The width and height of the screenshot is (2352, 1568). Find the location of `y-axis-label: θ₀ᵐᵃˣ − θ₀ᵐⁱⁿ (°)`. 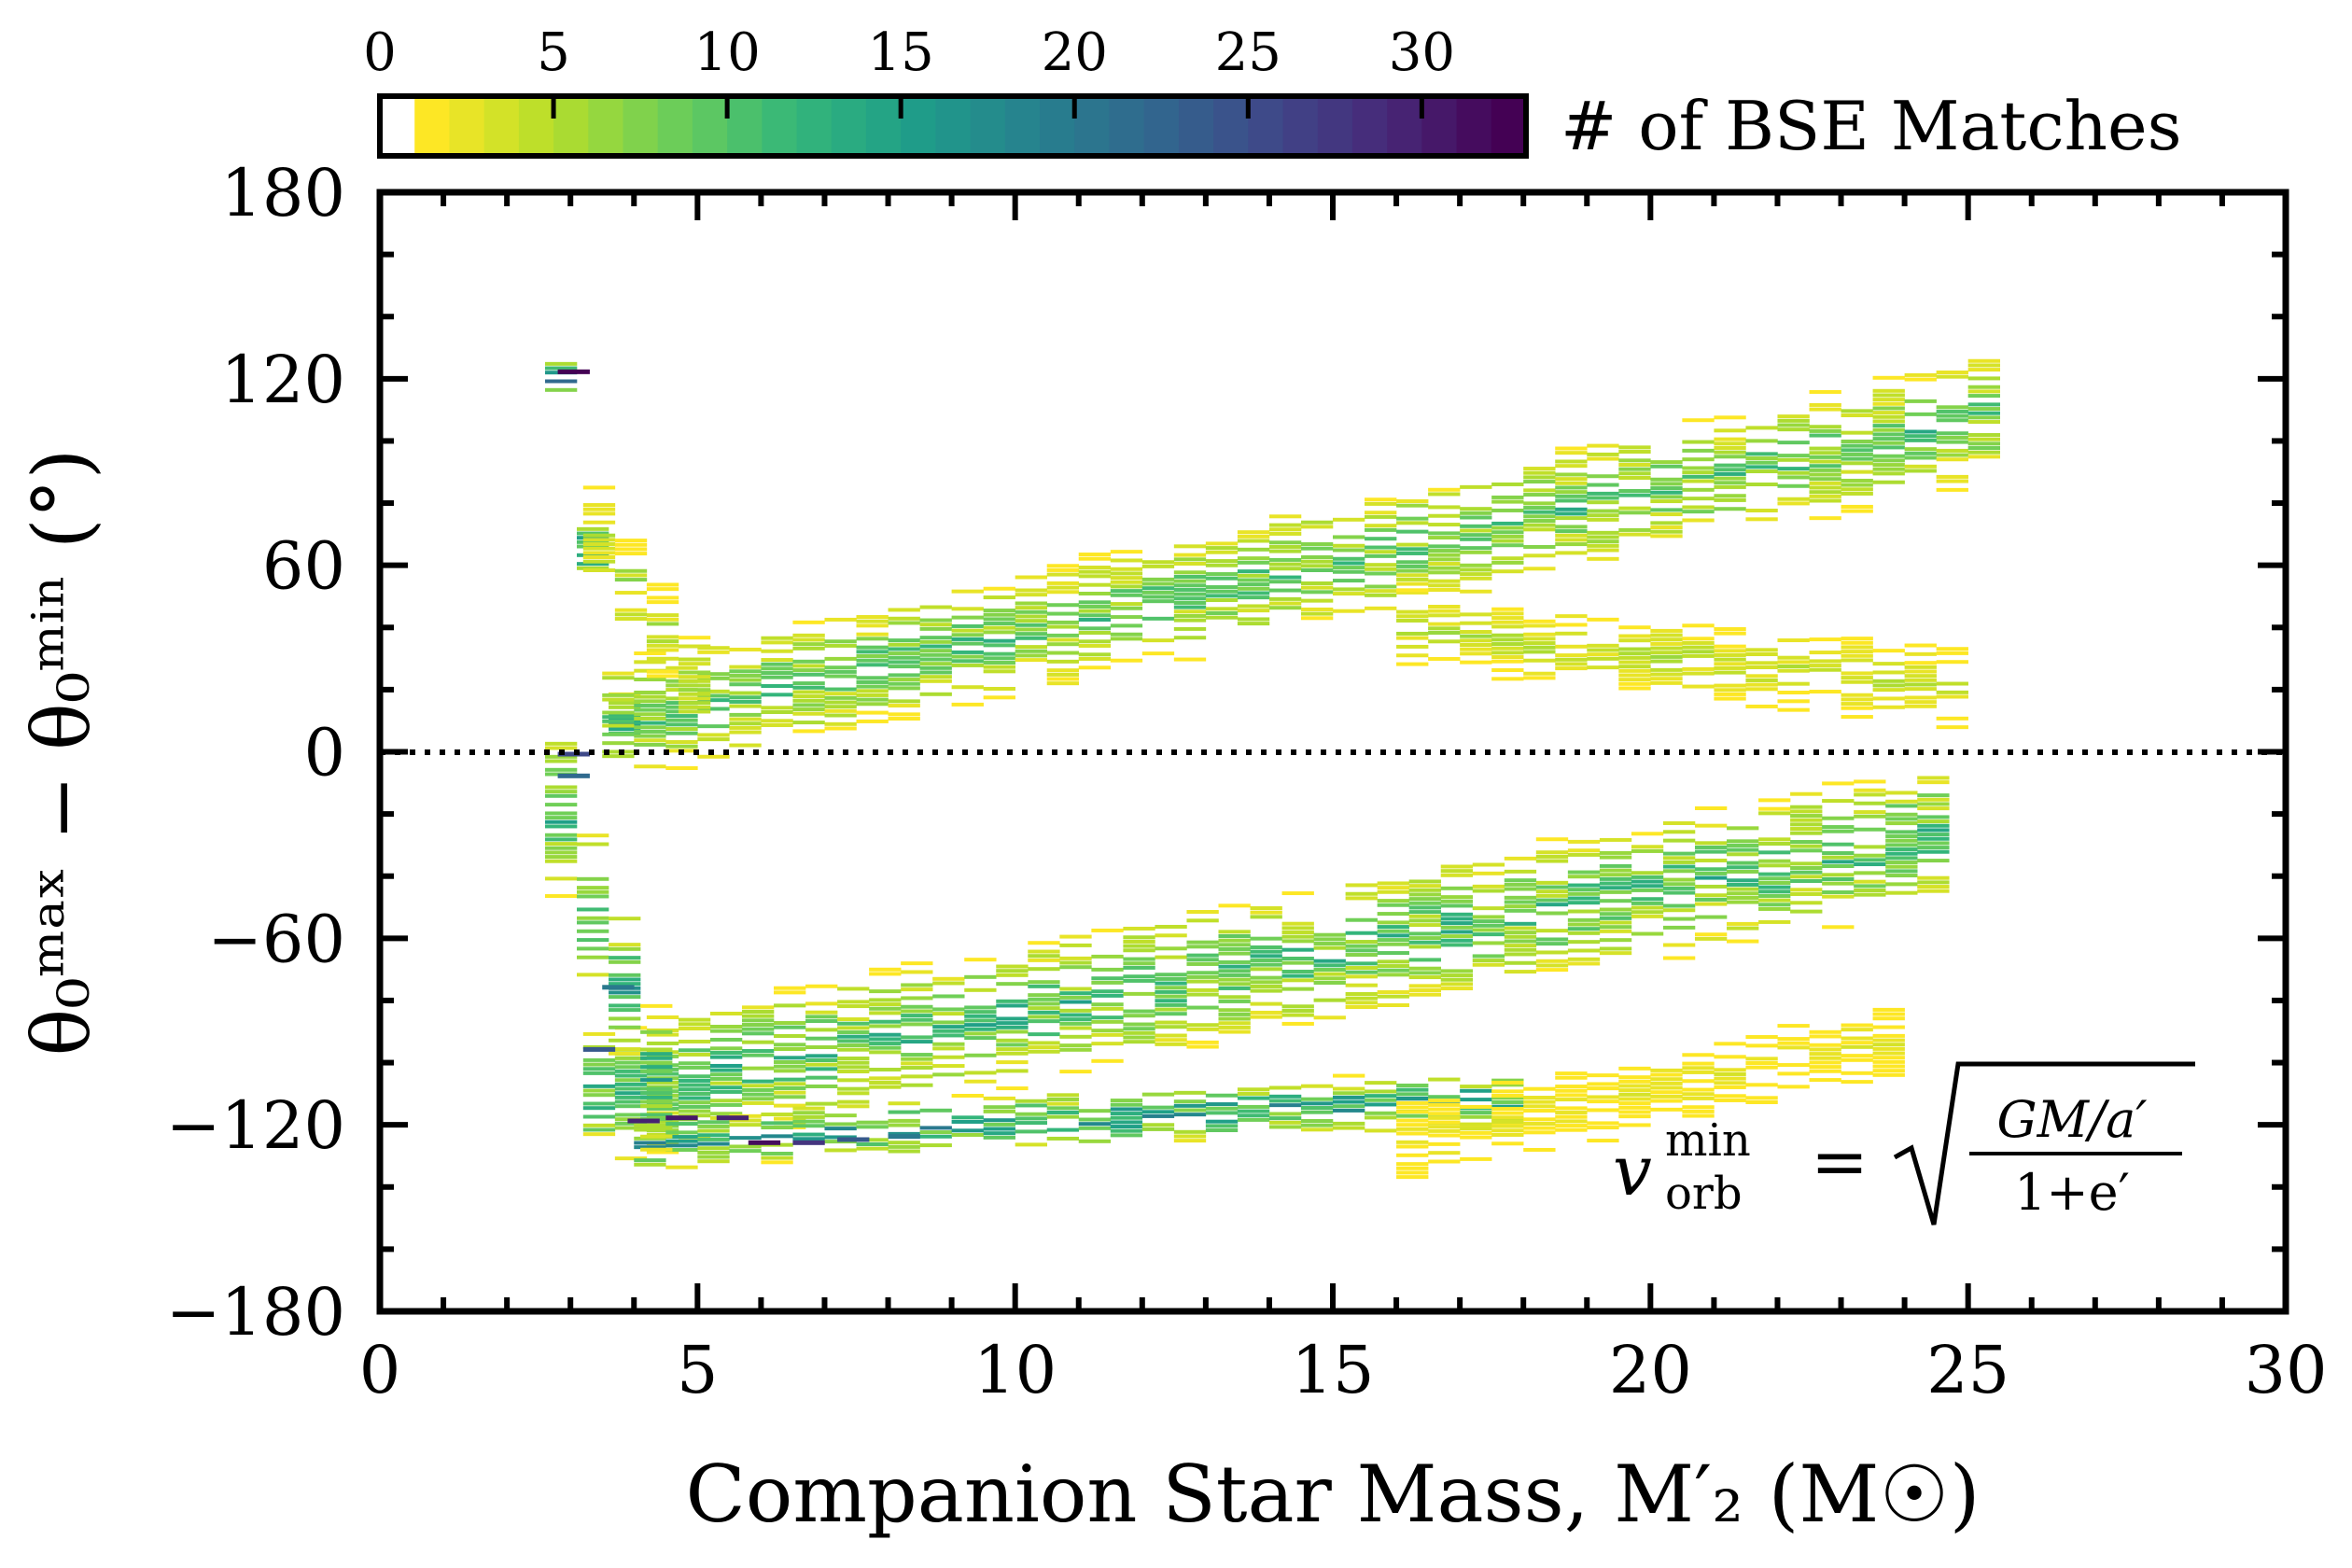

y-axis-label: θ₀ᵐᵃˣ − θ₀ᵐⁱⁿ (°) is located at coordinates (61, 753).